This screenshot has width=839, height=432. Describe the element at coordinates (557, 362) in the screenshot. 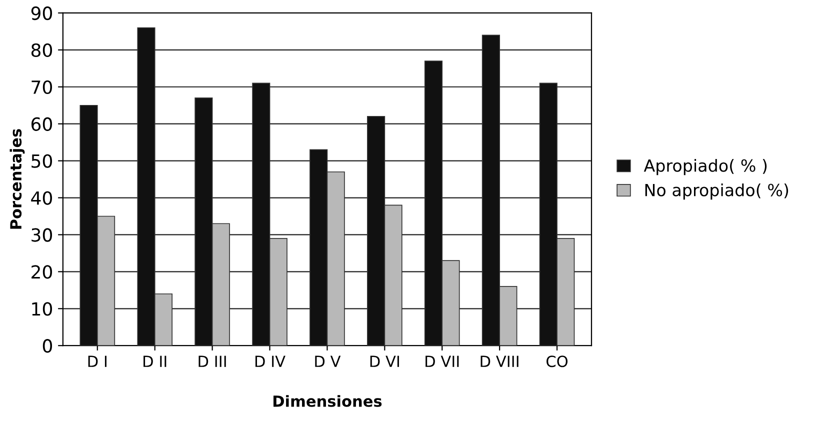

I see `x-tick-label: CO` at that location.